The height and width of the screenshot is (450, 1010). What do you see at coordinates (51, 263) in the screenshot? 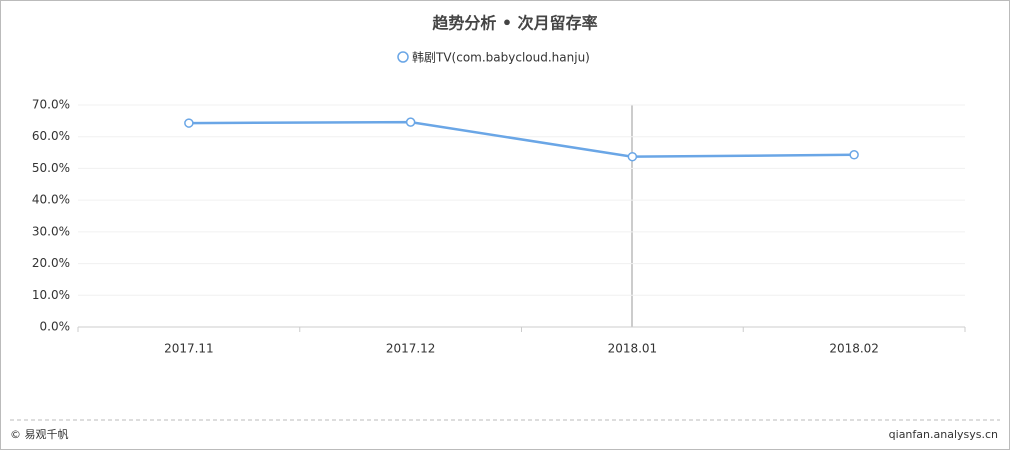
I see `y-tick-label: 20.0%` at bounding box center [51, 263].